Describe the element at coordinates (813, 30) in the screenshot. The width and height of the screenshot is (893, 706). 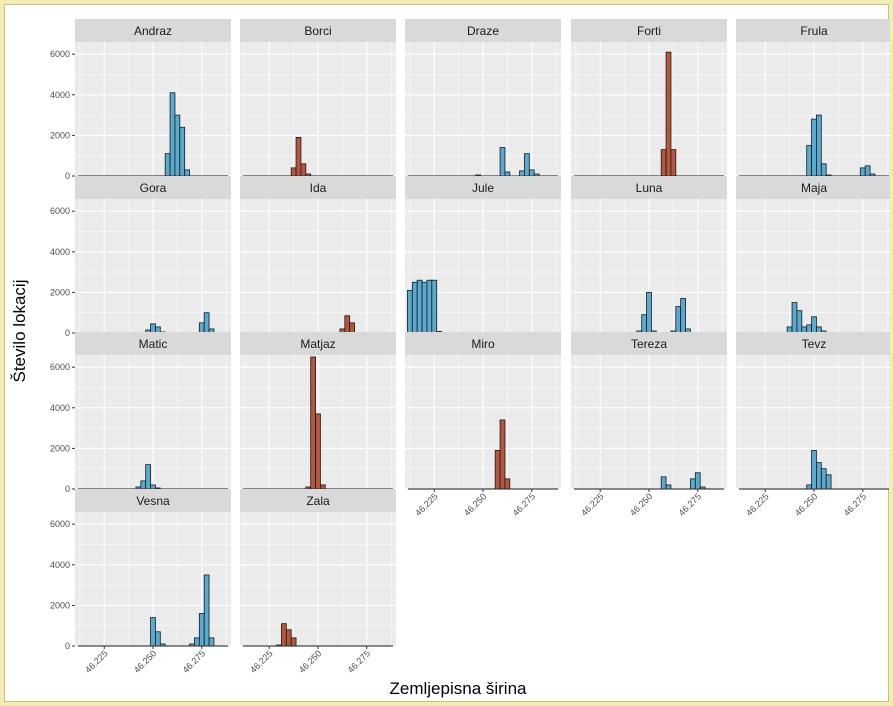
I see `facet-strip-frula` at that location.